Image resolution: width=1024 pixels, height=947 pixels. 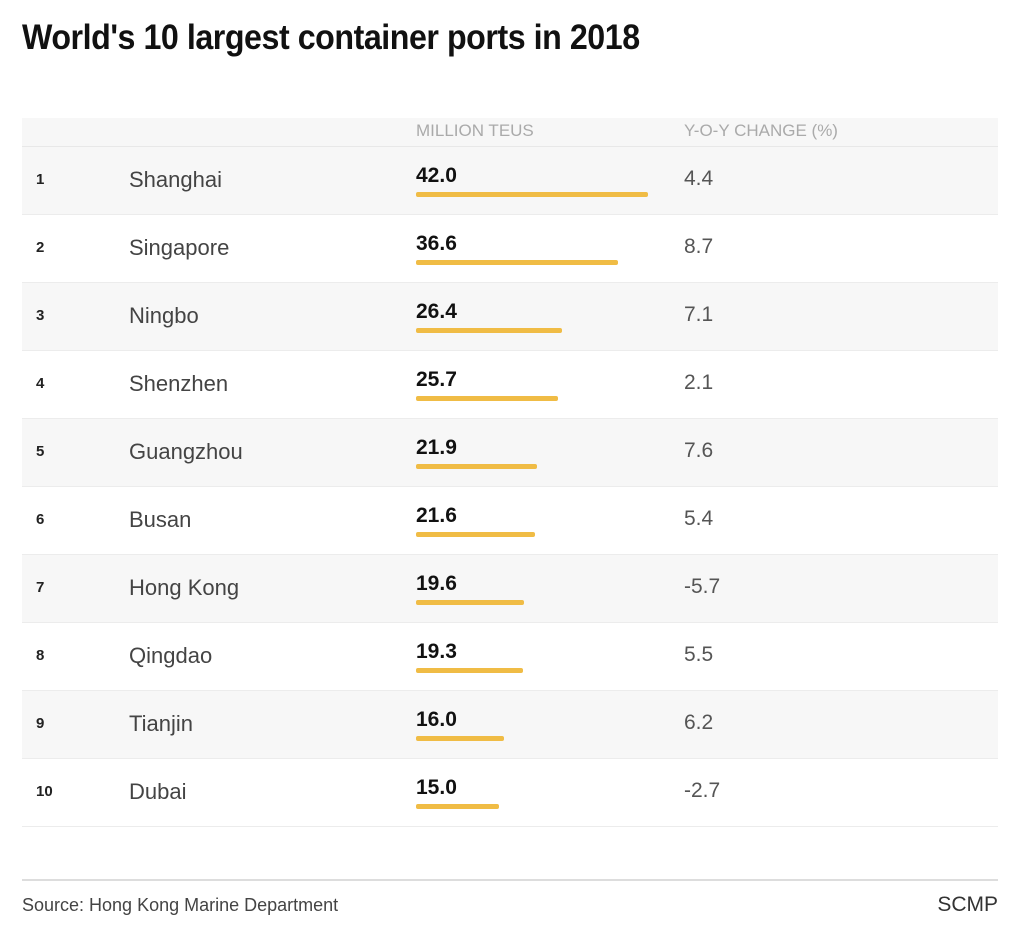 I want to click on teus-value: 21.9, so click(x=436, y=447).